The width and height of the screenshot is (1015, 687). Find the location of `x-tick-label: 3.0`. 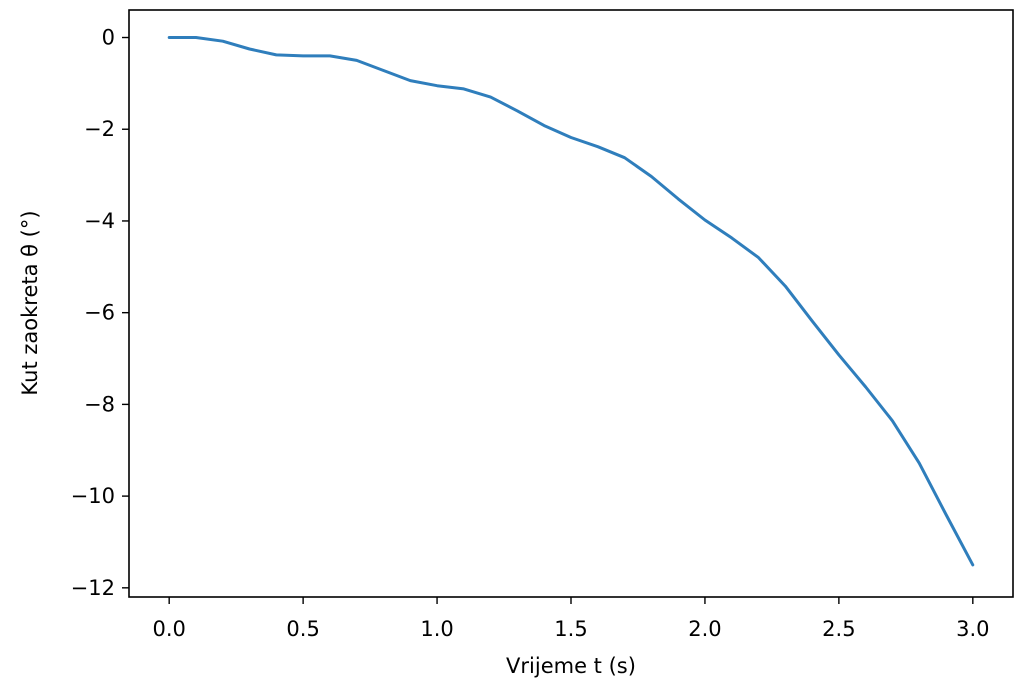

x-tick-label: 3.0 is located at coordinates (972, 629).